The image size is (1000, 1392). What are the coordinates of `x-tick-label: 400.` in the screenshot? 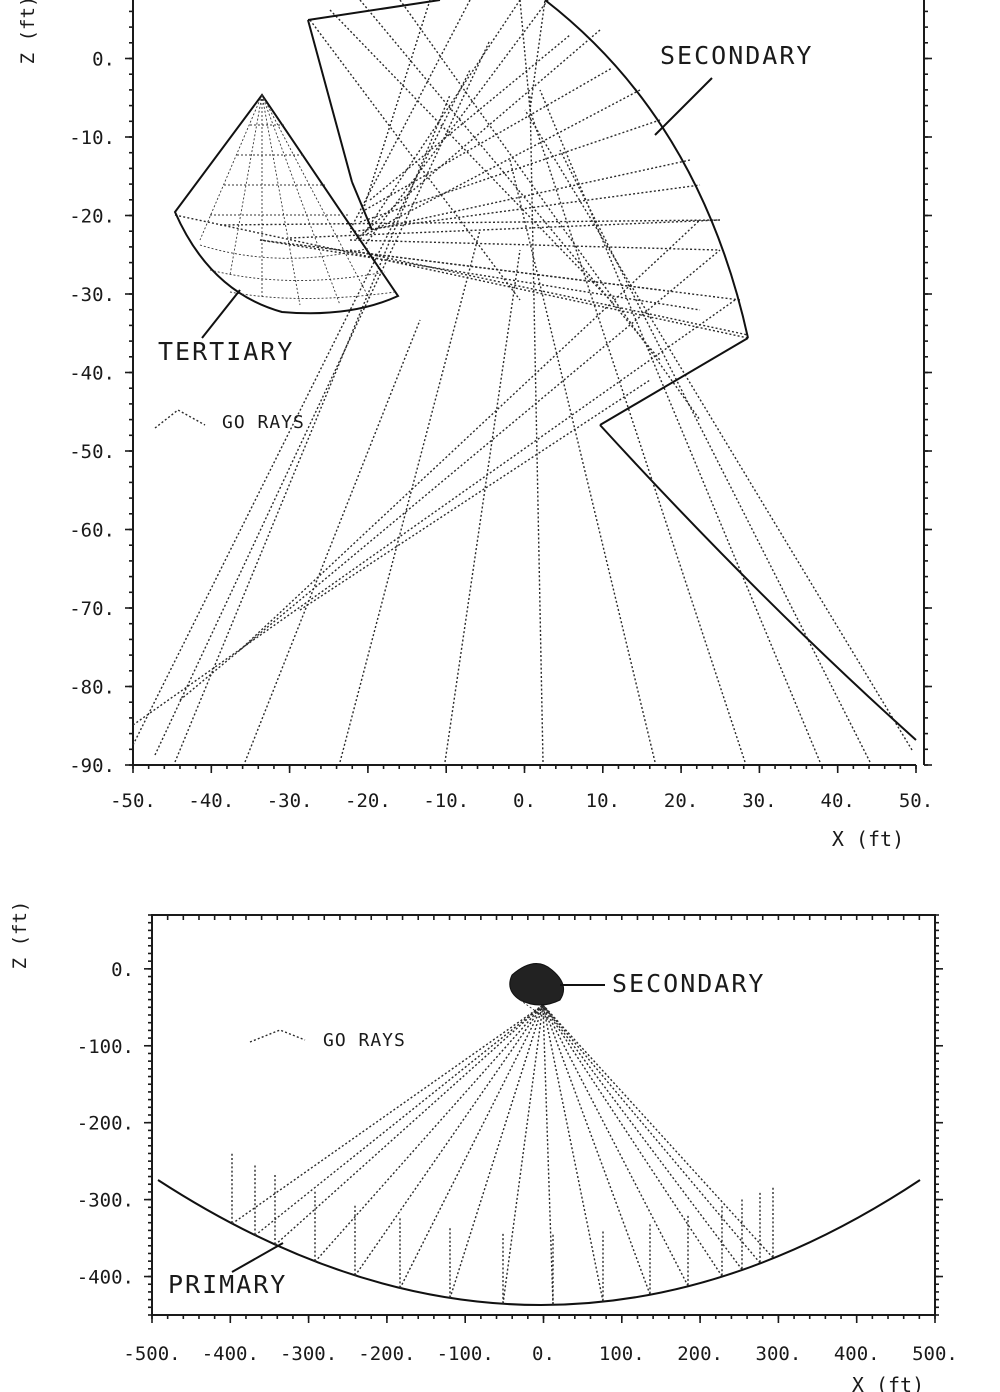 It's located at (857, 1354).